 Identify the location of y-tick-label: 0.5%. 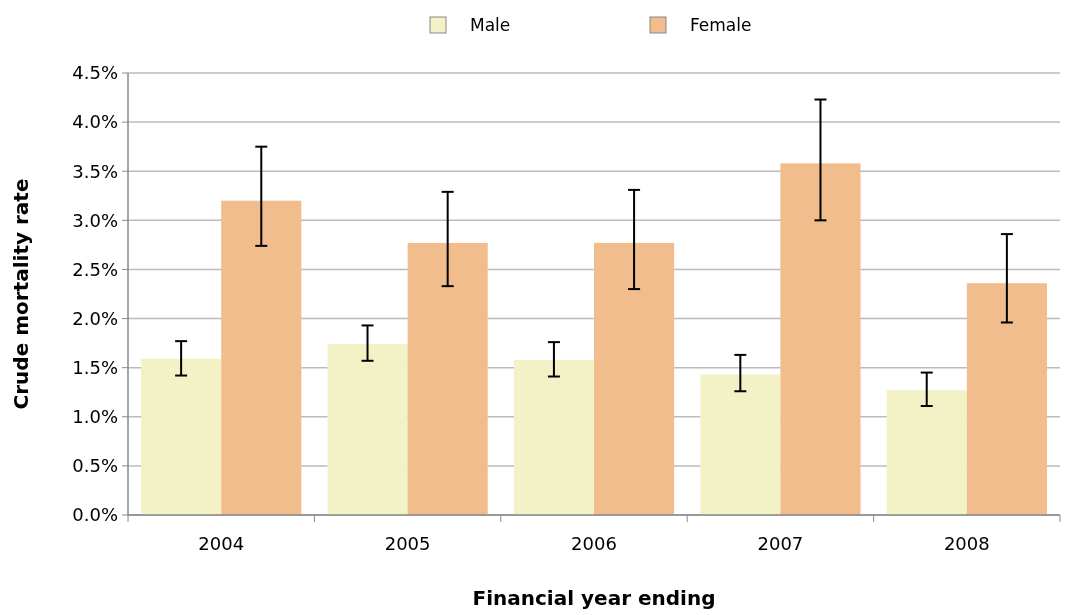
(95, 466).